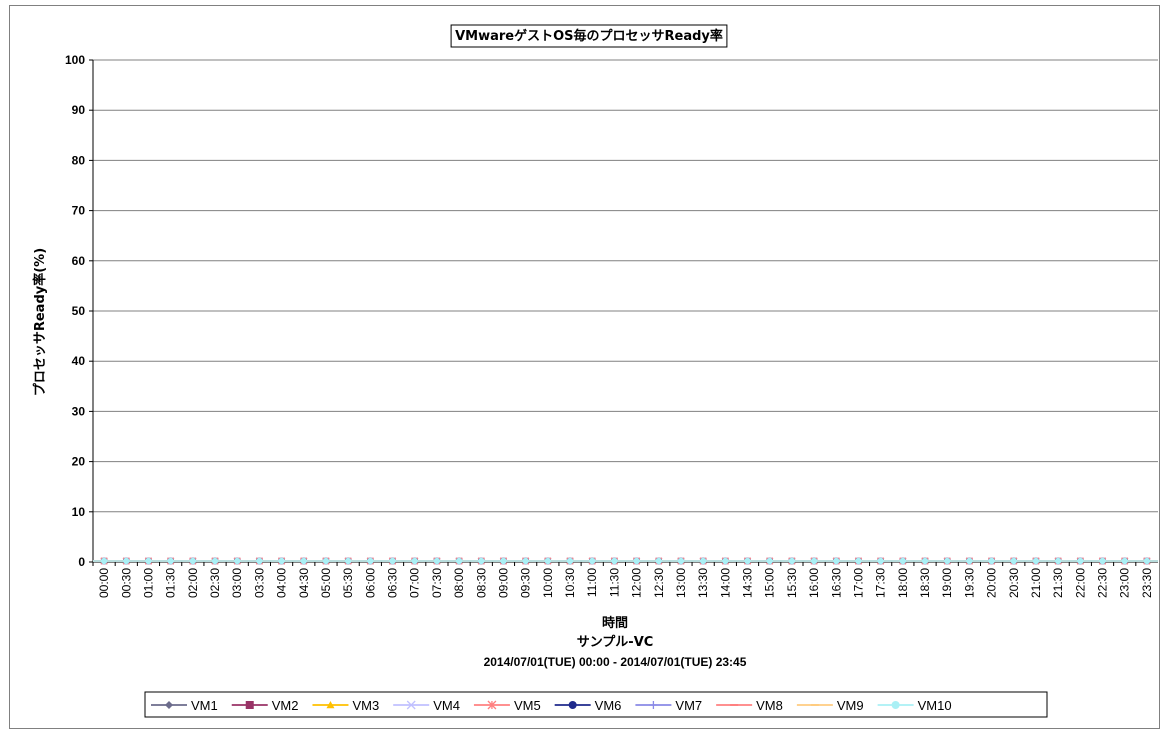  What do you see at coordinates (345, 705) in the screenshot?
I see `legend-item-vm3: VM3` at bounding box center [345, 705].